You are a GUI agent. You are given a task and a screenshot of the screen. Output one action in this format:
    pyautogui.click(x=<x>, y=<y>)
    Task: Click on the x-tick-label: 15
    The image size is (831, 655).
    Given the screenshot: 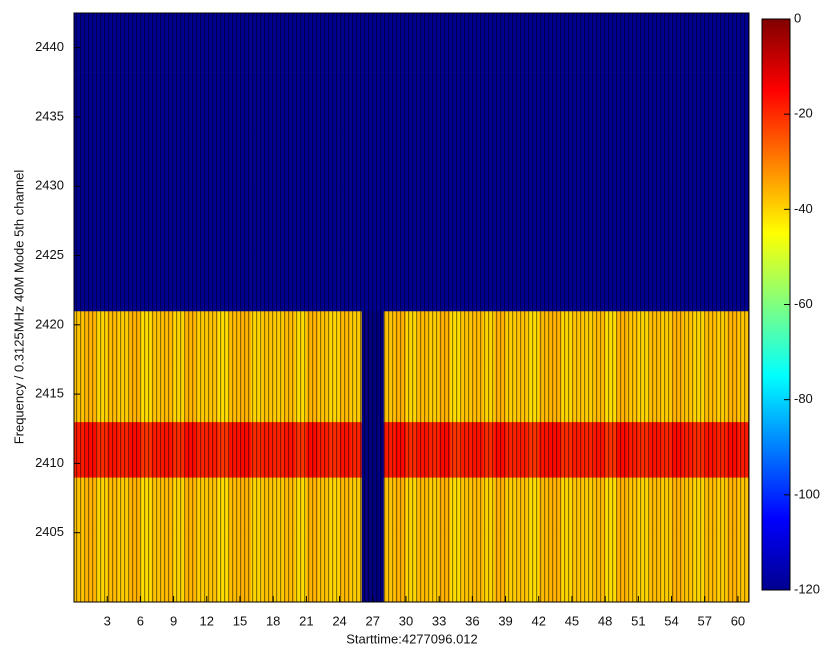 What is the action you would take?
    pyautogui.click(x=240, y=620)
    